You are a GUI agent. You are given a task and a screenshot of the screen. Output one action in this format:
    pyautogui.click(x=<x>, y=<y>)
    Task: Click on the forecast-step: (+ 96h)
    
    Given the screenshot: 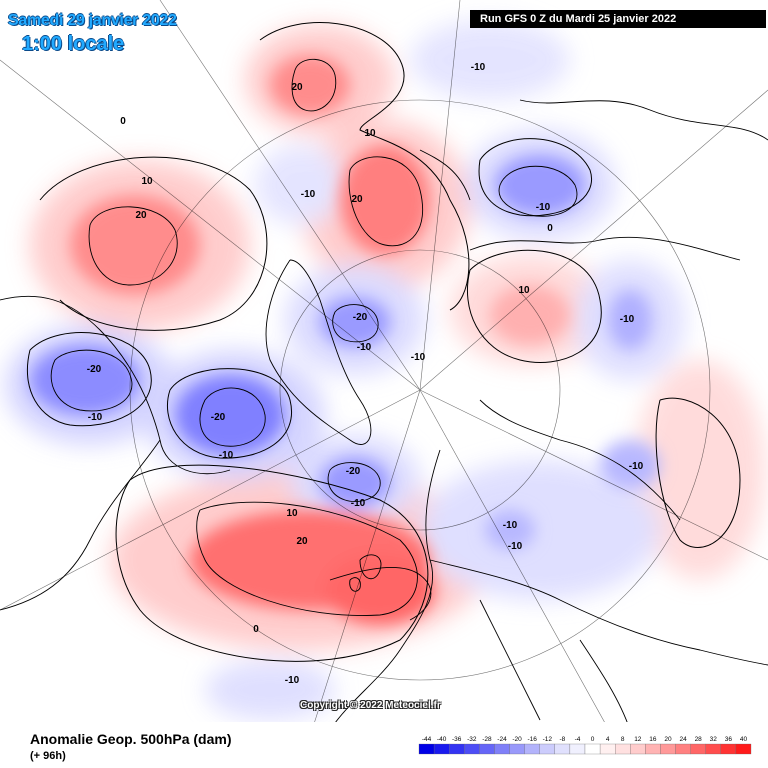 What is the action you would take?
    pyautogui.click(x=48, y=756)
    